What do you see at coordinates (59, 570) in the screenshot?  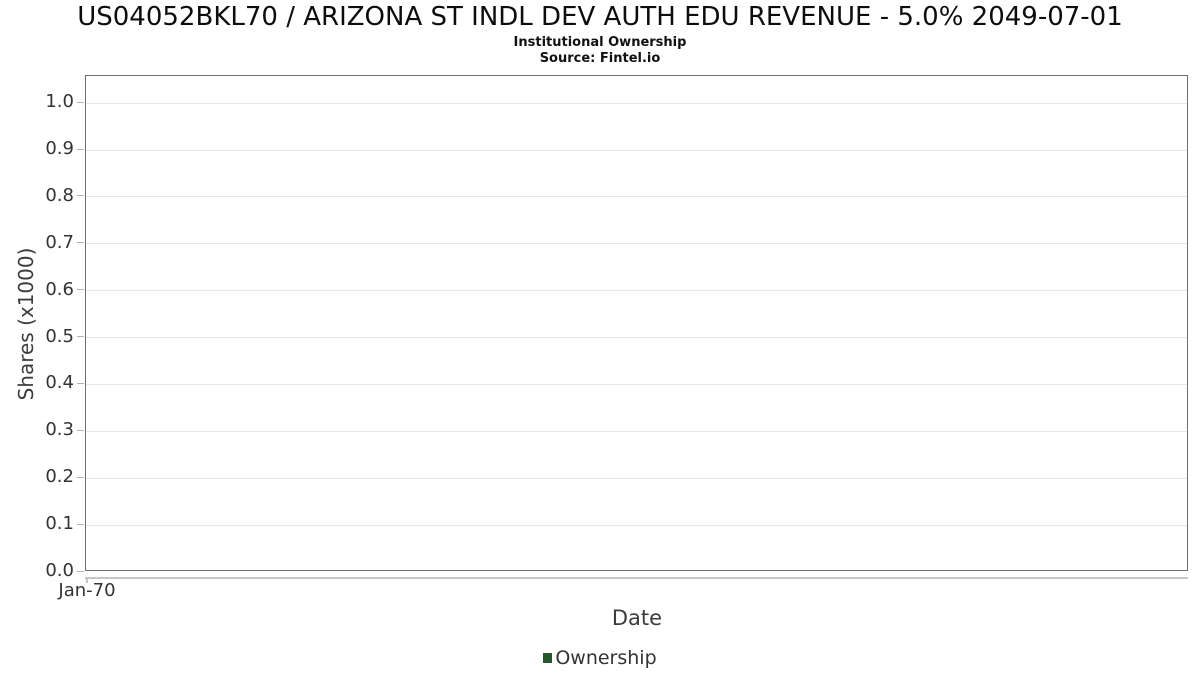 I see `y-tick-label: 0.0` at bounding box center [59, 570].